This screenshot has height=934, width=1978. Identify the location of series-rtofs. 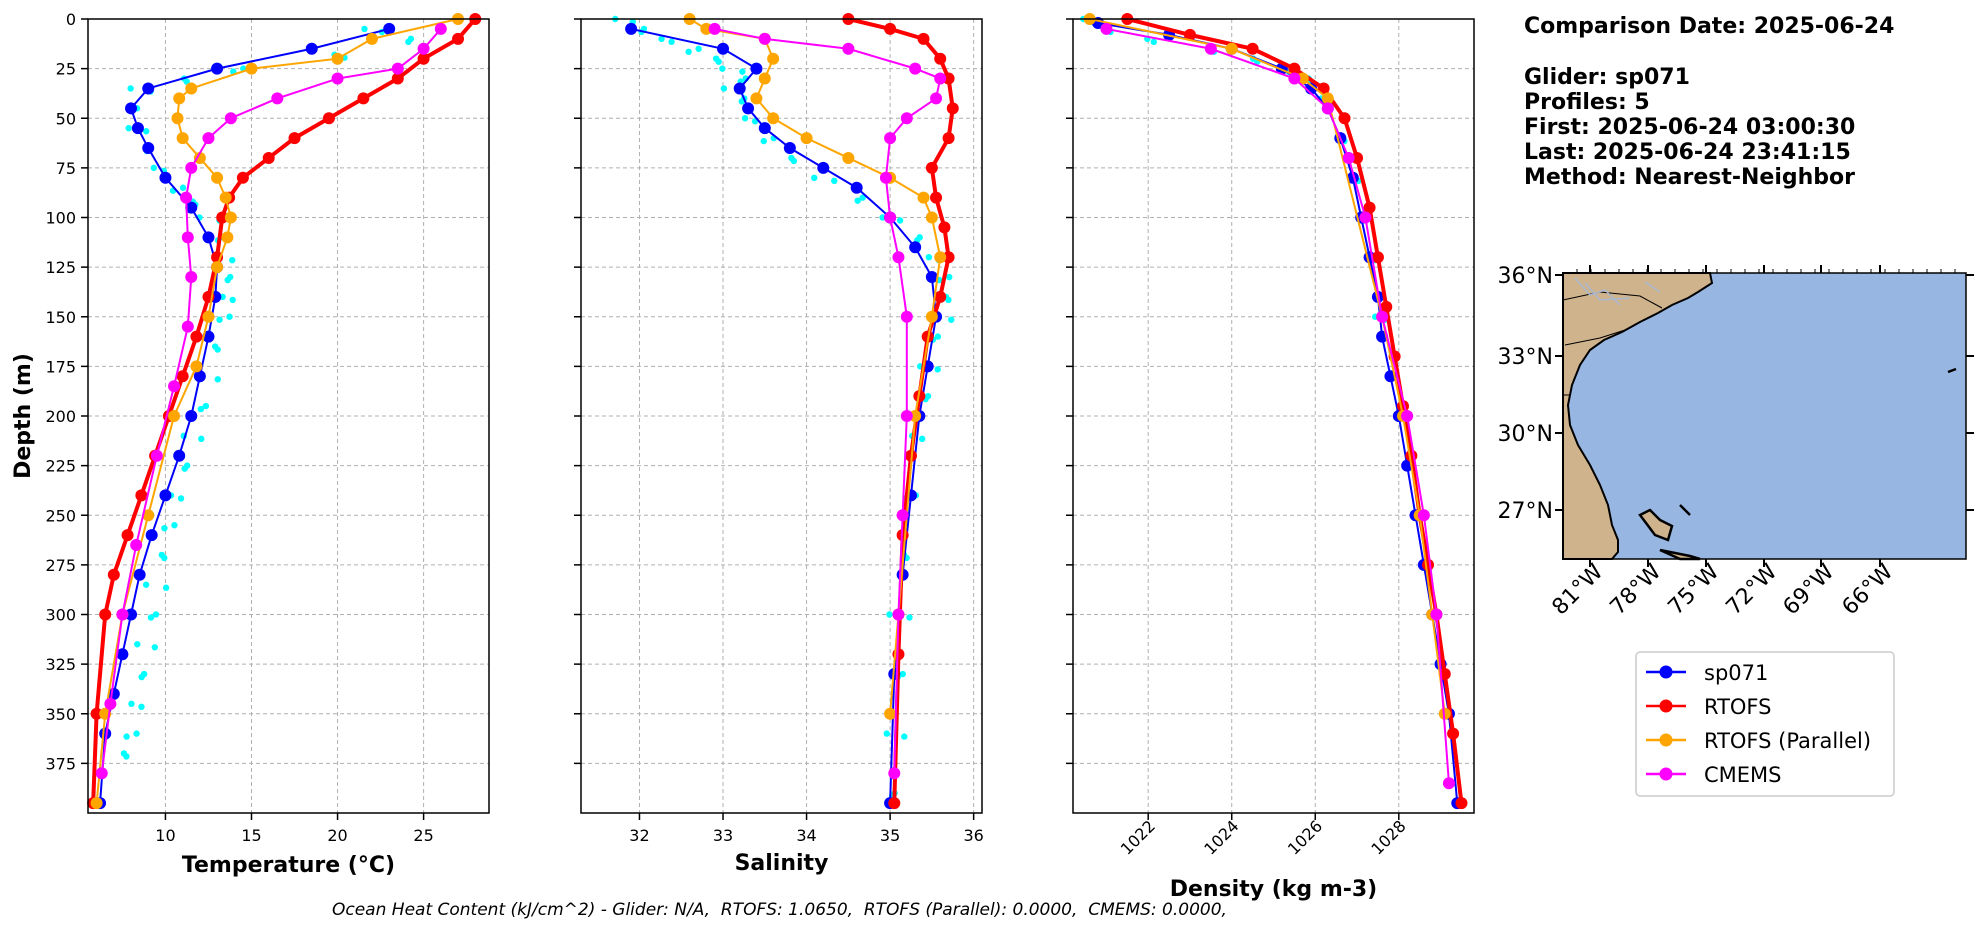
(1294, 411).